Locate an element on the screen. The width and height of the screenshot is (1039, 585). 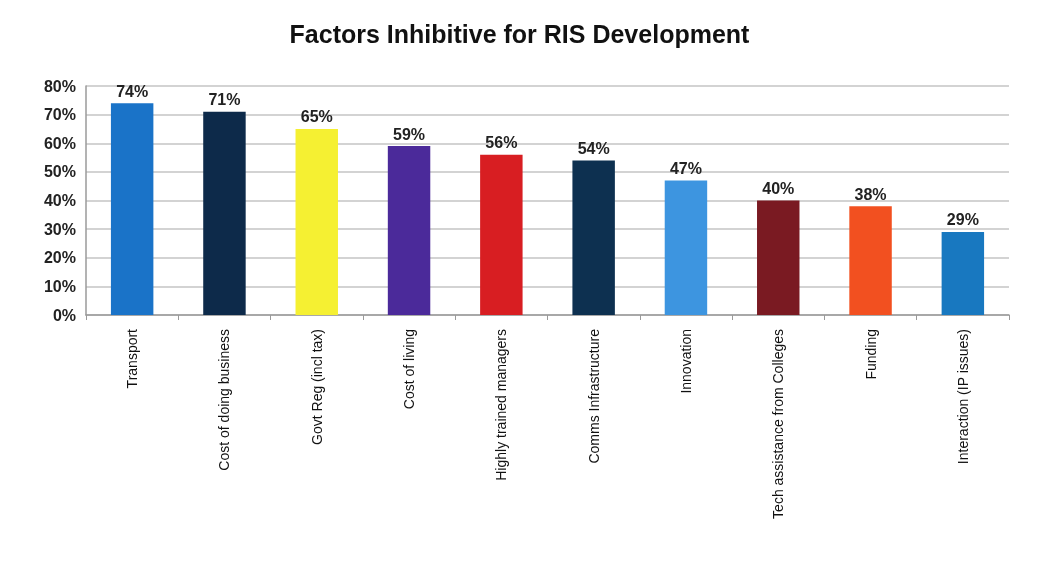
data-label: 54% is located at coordinates (593, 148).